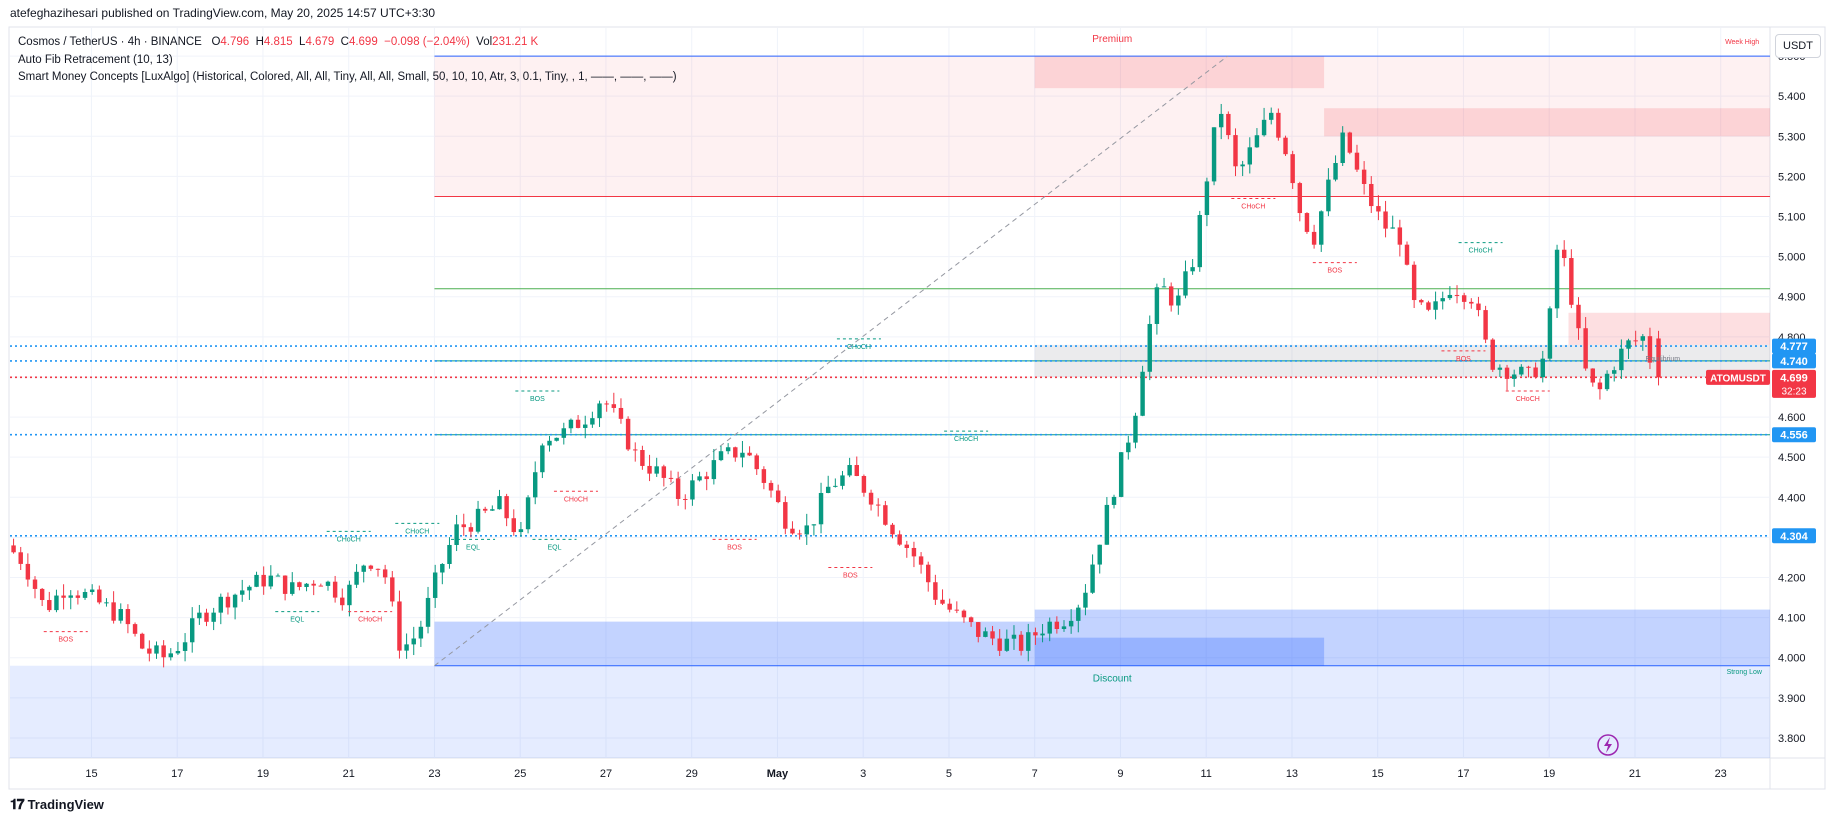 The image size is (1835, 822). What do you see at coordinates (484, 42) in the screenshot?
I see `volume-label: Vol` at bounding box center [484, 42].